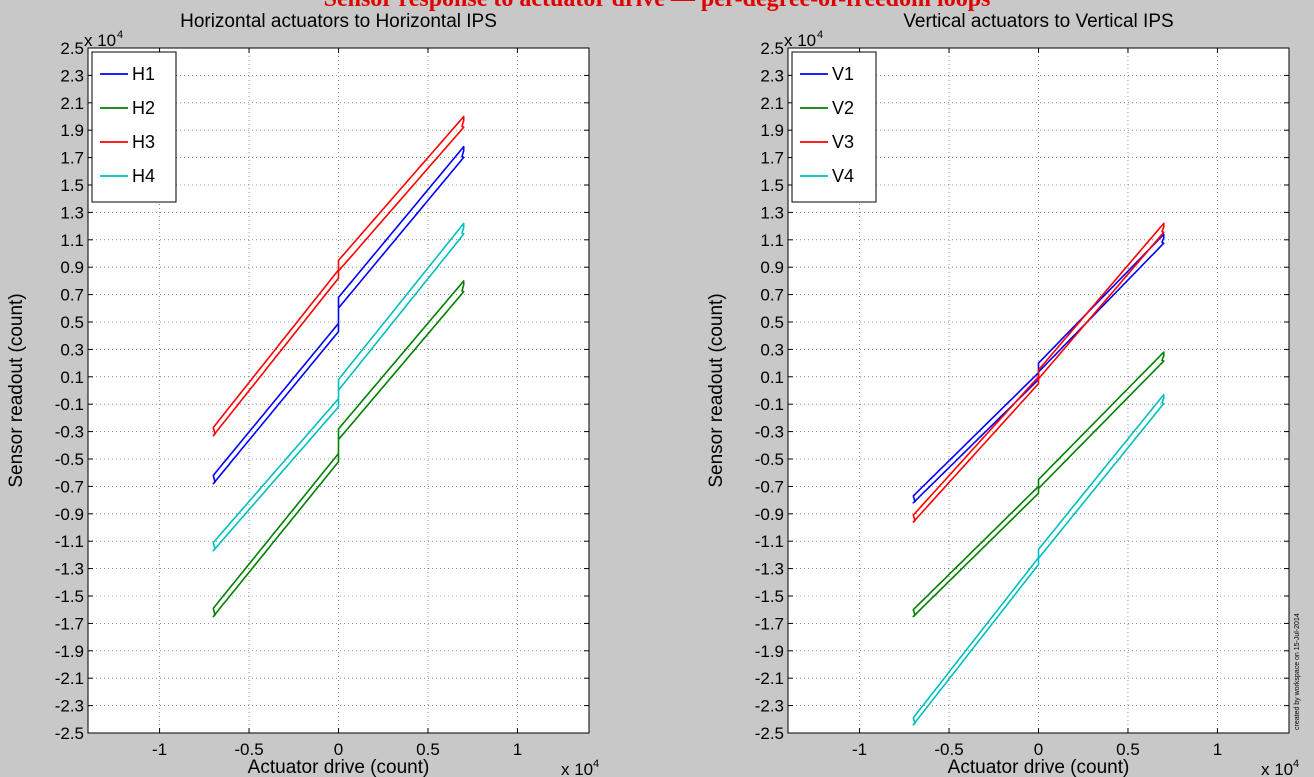 Image resolution: width=1314 pixels, height=777 pixels. What do you see at coordinates (143, 142) in the screenshot?
I see `legend-label-h3: H3` at bounding box center [143, 142].